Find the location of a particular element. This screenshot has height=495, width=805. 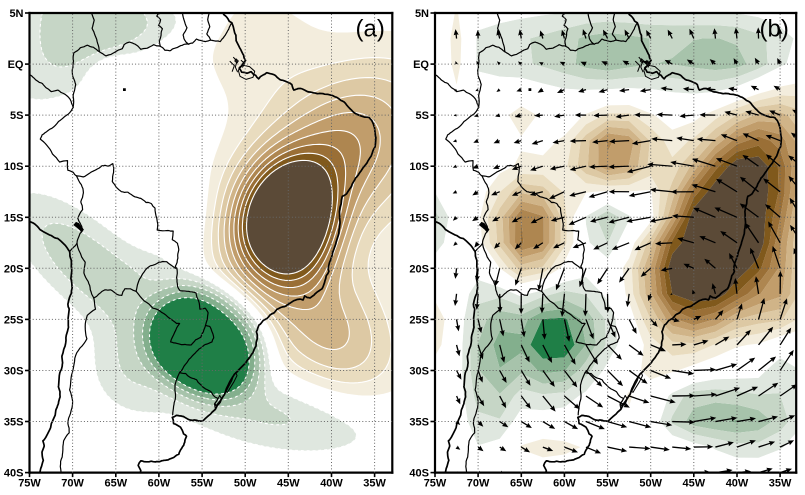

svg-text: (b) is located at coordinates (774, 29).